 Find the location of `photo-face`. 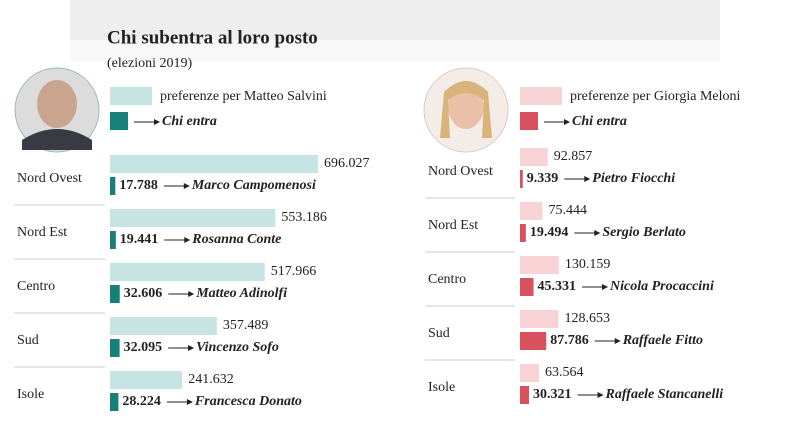

photo-face is located at coordinates (57, 104).